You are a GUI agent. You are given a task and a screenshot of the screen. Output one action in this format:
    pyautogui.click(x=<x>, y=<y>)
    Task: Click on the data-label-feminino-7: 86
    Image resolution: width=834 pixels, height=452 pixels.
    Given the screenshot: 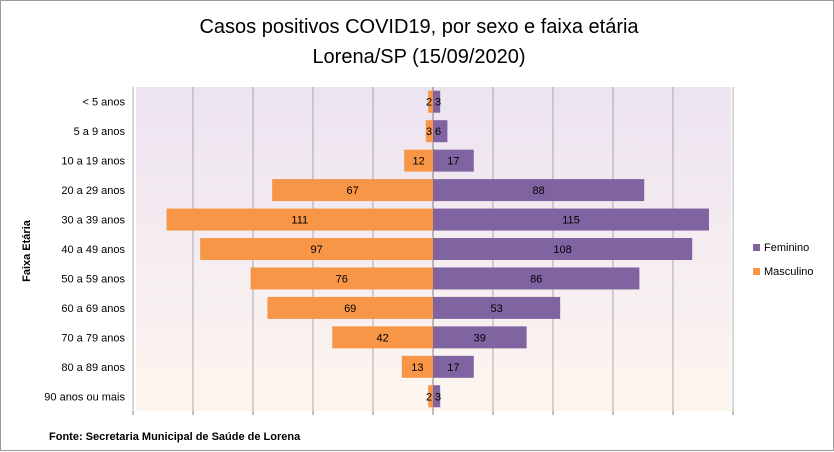 What is the action you would take?
    pyautogui.click(x=536, y=279)
    